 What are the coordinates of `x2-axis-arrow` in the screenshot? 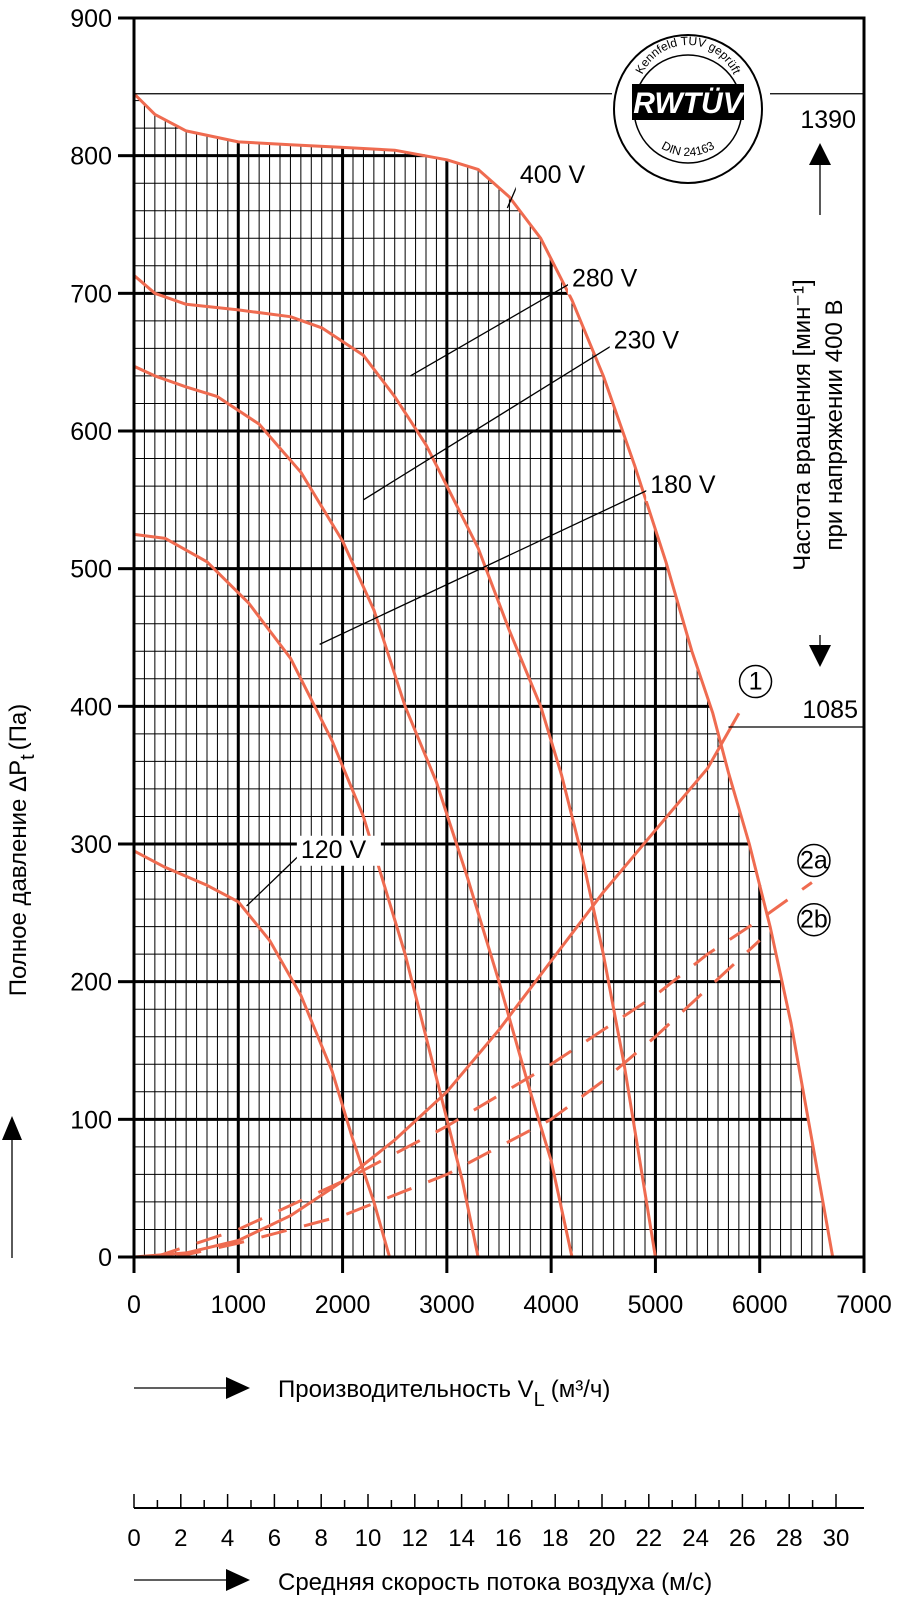 It's located at (192, 1580).